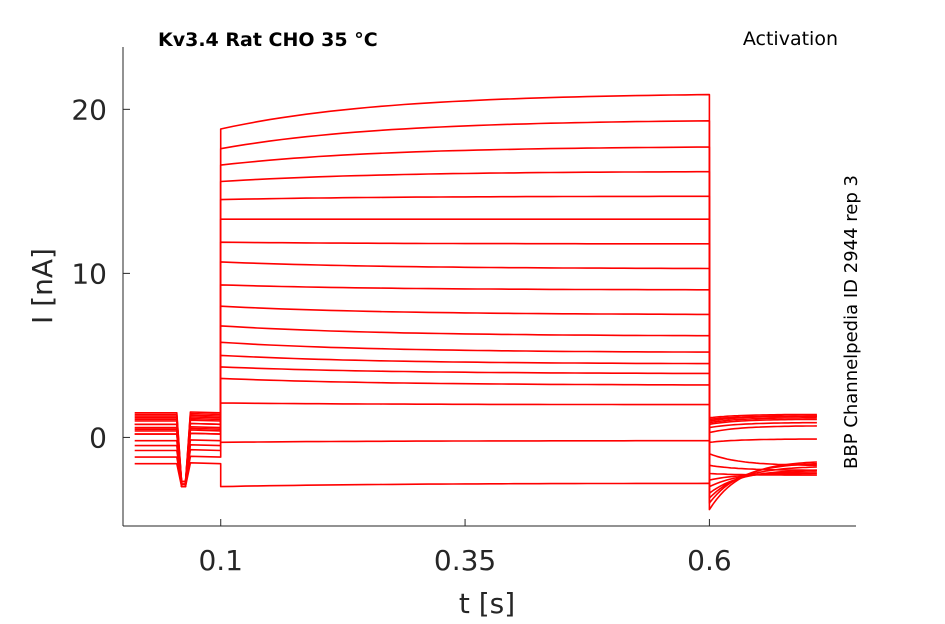  Describe the element at coordinates (42, 286) in the screenshot. I see `y-axis-label: I [nA]` at that location.